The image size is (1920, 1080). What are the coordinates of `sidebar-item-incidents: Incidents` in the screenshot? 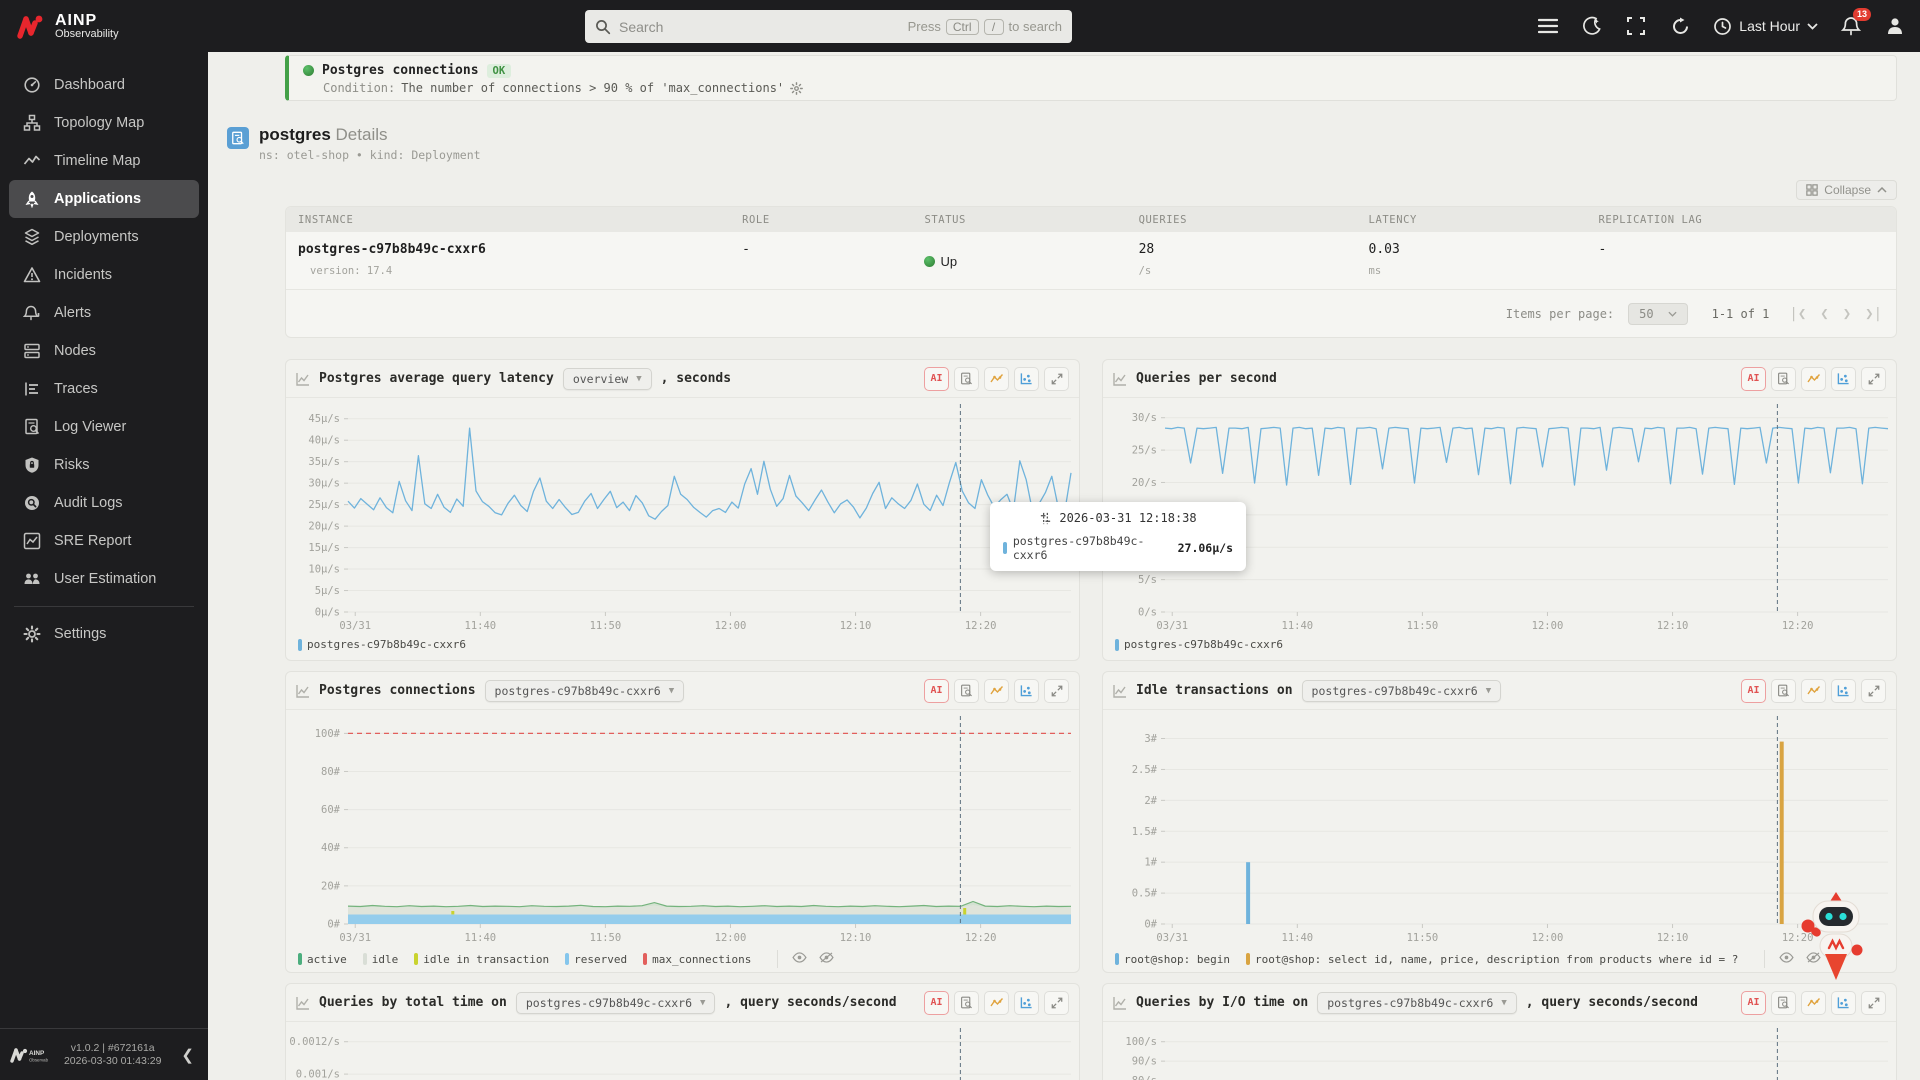 It's located at (104, 275).